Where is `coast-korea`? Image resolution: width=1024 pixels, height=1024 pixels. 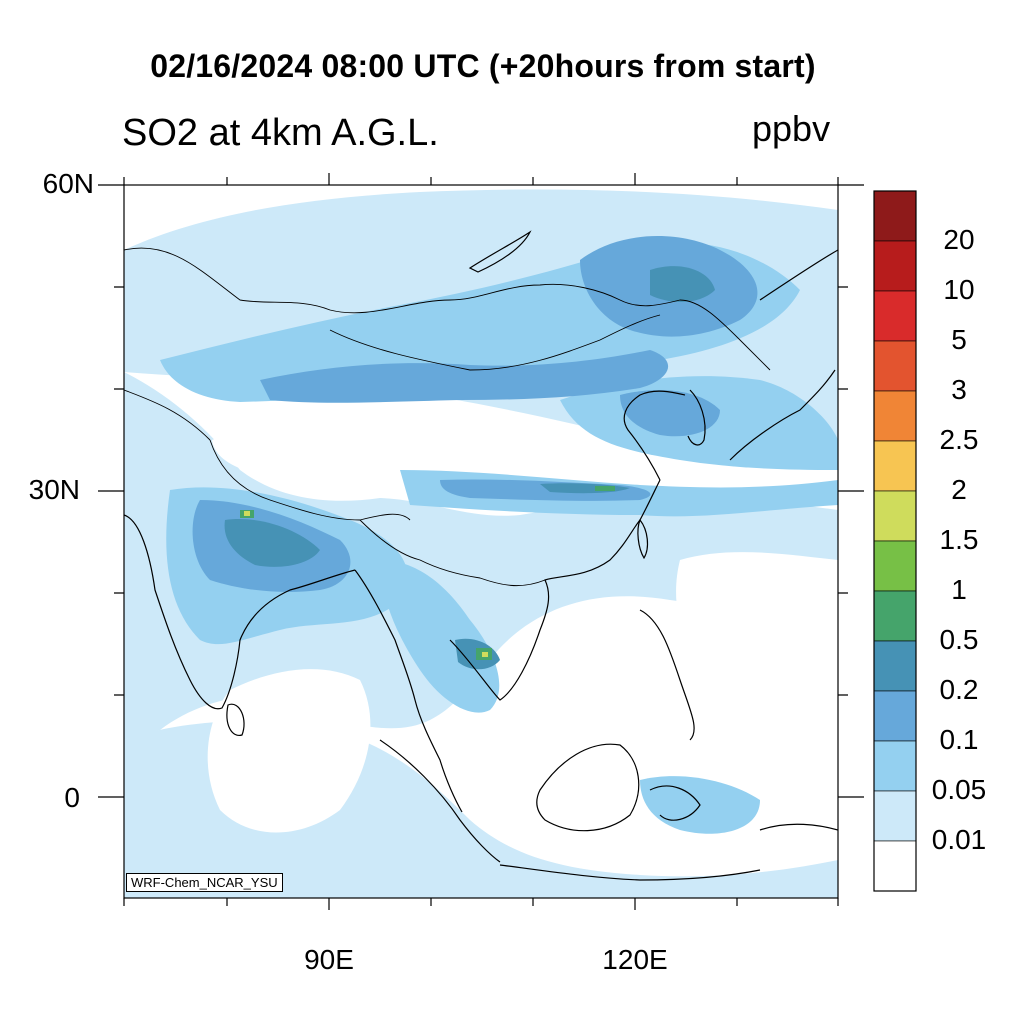 coast-korea is located at coordinates (696, 417).